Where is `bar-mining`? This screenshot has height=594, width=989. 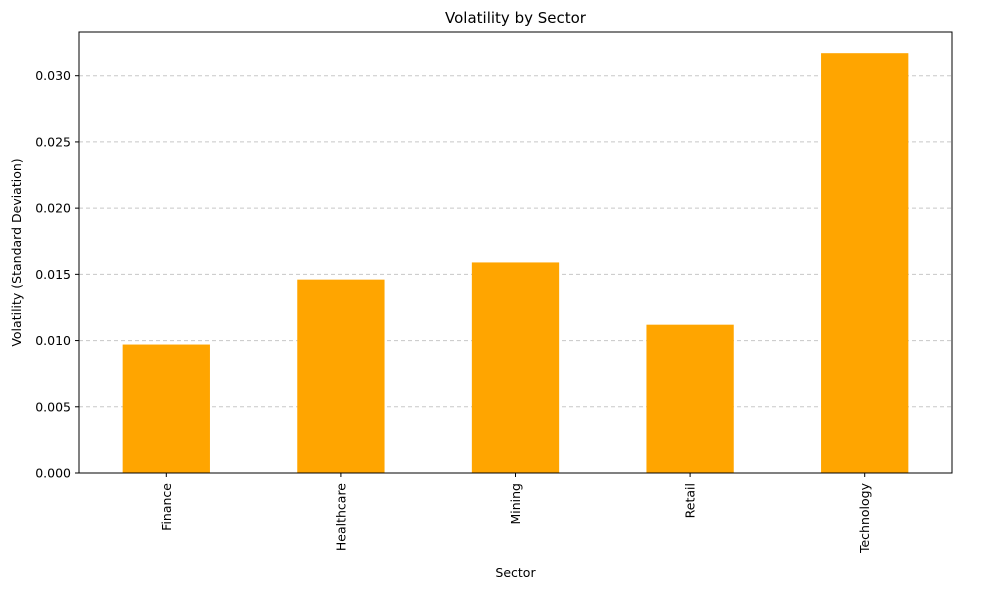
bar-mining is located at coordinates (515, 367).